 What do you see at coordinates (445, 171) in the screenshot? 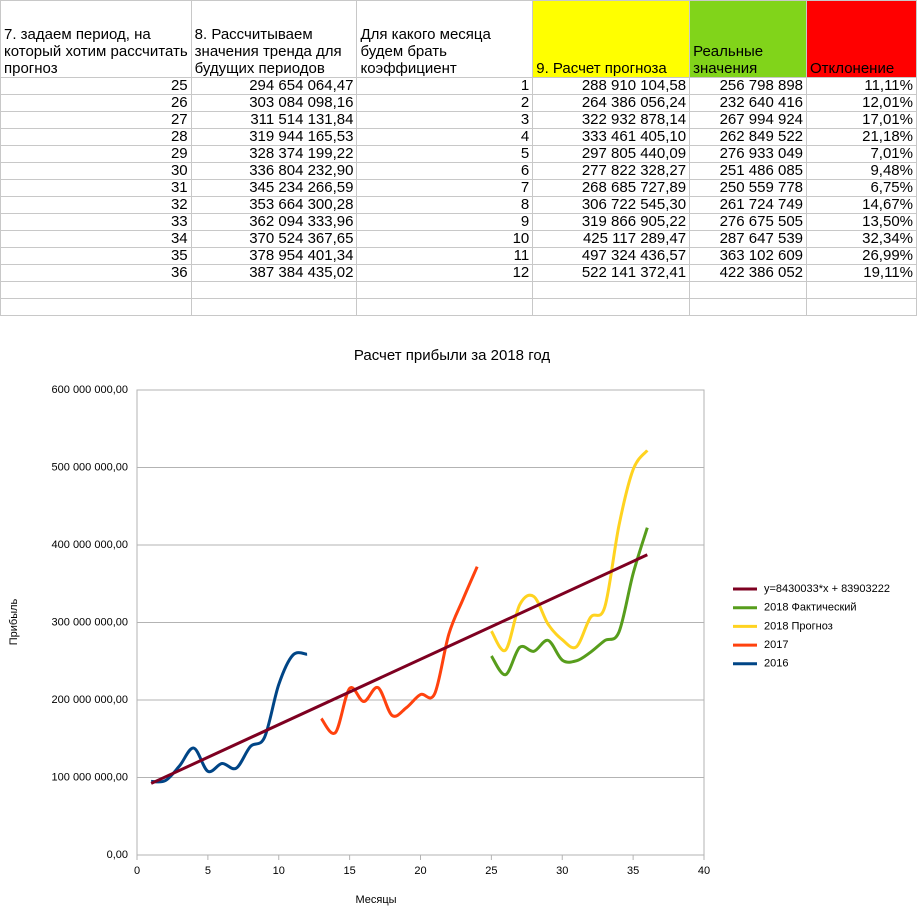
I see `table-cell: 6` at bounding box center [445, 171].